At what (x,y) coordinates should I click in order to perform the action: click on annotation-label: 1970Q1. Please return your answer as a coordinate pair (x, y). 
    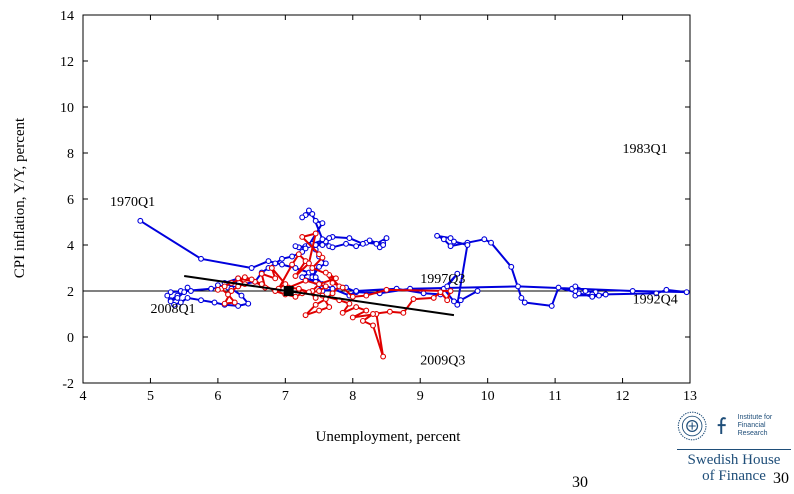
    Looking at the image, I should click on (132, 202).